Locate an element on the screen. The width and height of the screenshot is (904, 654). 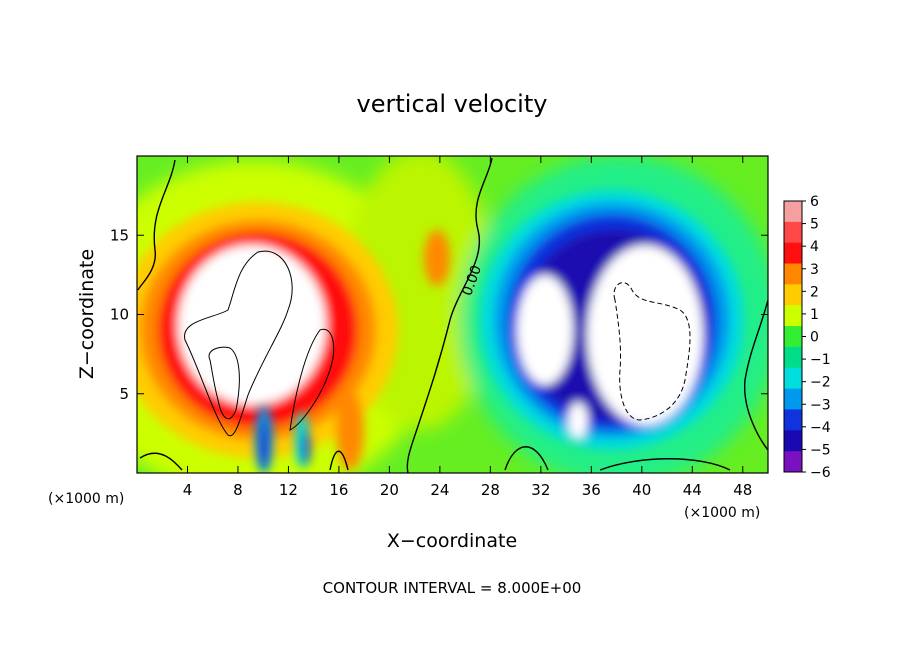
updraft-contour-inner is located at coordinates (224, 383).